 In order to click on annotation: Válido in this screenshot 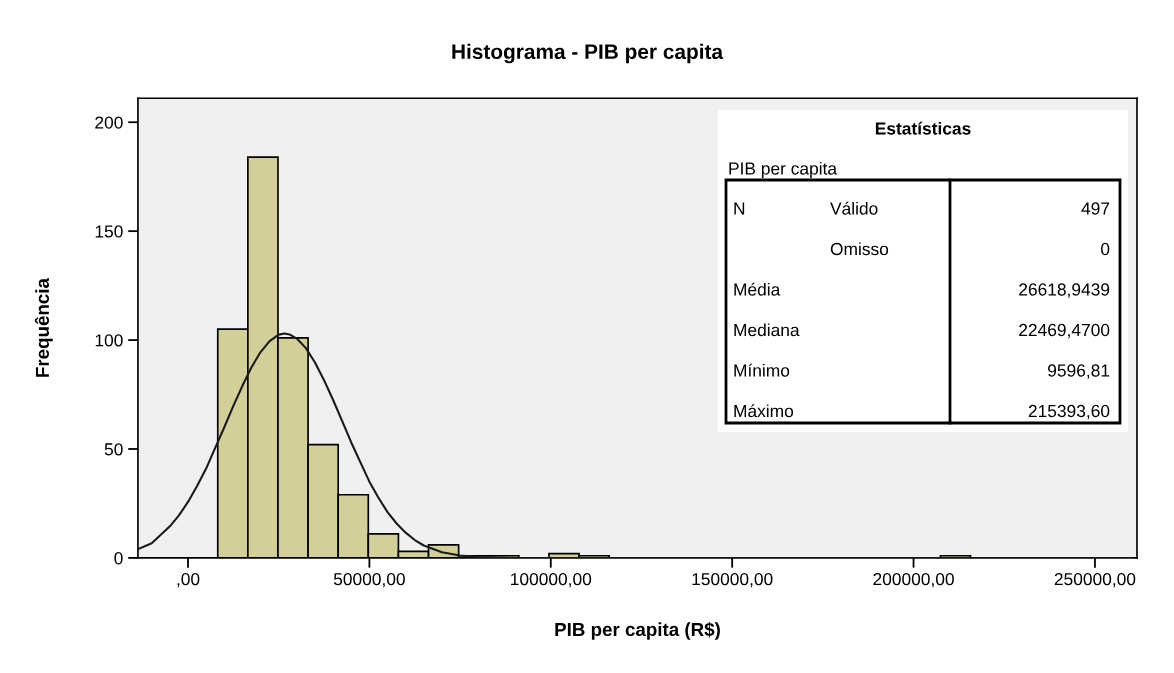, I will do `click(854, 208)`.